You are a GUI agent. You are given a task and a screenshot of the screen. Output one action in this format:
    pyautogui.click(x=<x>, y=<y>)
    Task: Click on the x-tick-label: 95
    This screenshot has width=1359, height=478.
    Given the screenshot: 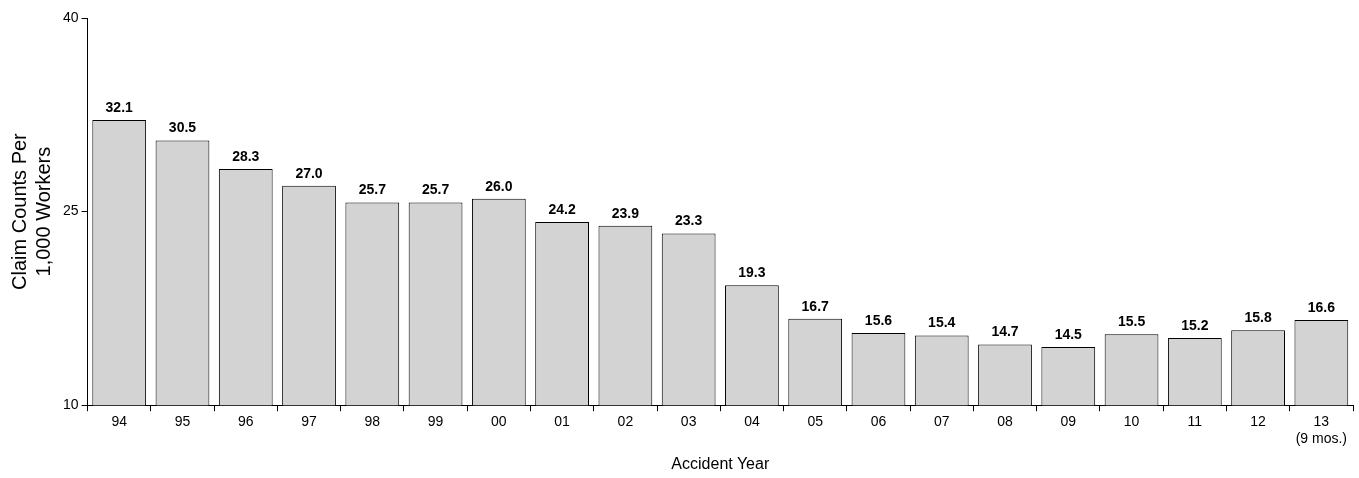 What is the action you would take?
    pyautogui.click(x=182, y=421)
    